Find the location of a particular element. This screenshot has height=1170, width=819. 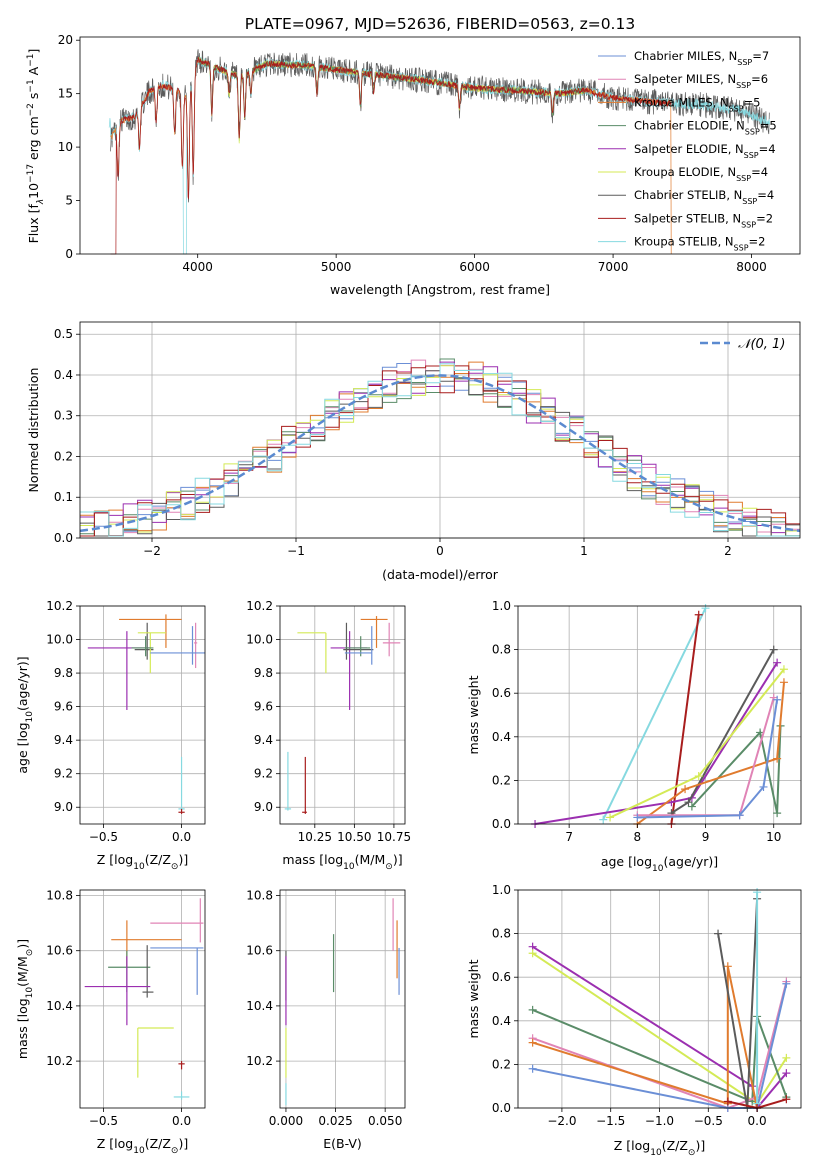

axes-frame: 10.25 10.50 10.75 9.0 9.2 9.4 9.6 9.8 10.0 10.2 is located at coordinates (328, 721).